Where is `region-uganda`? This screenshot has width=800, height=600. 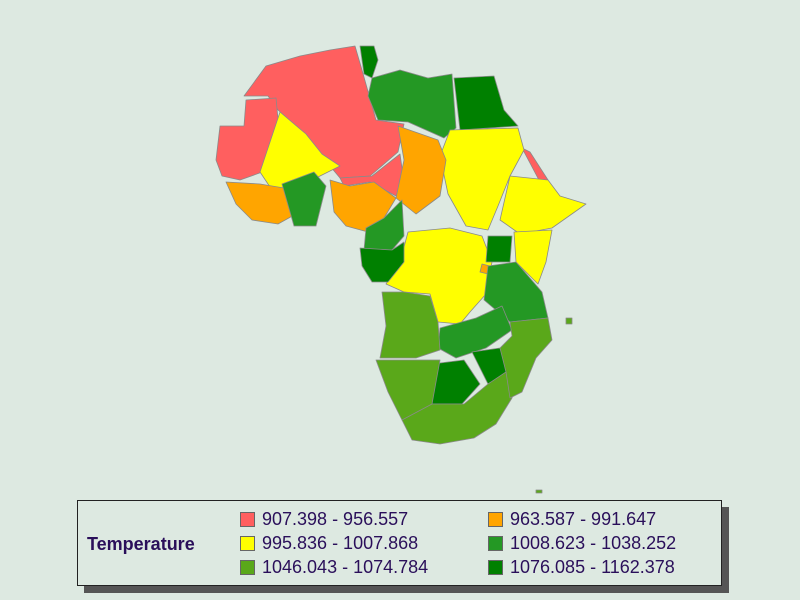 region-uganda is located at coordinates (499, 249).